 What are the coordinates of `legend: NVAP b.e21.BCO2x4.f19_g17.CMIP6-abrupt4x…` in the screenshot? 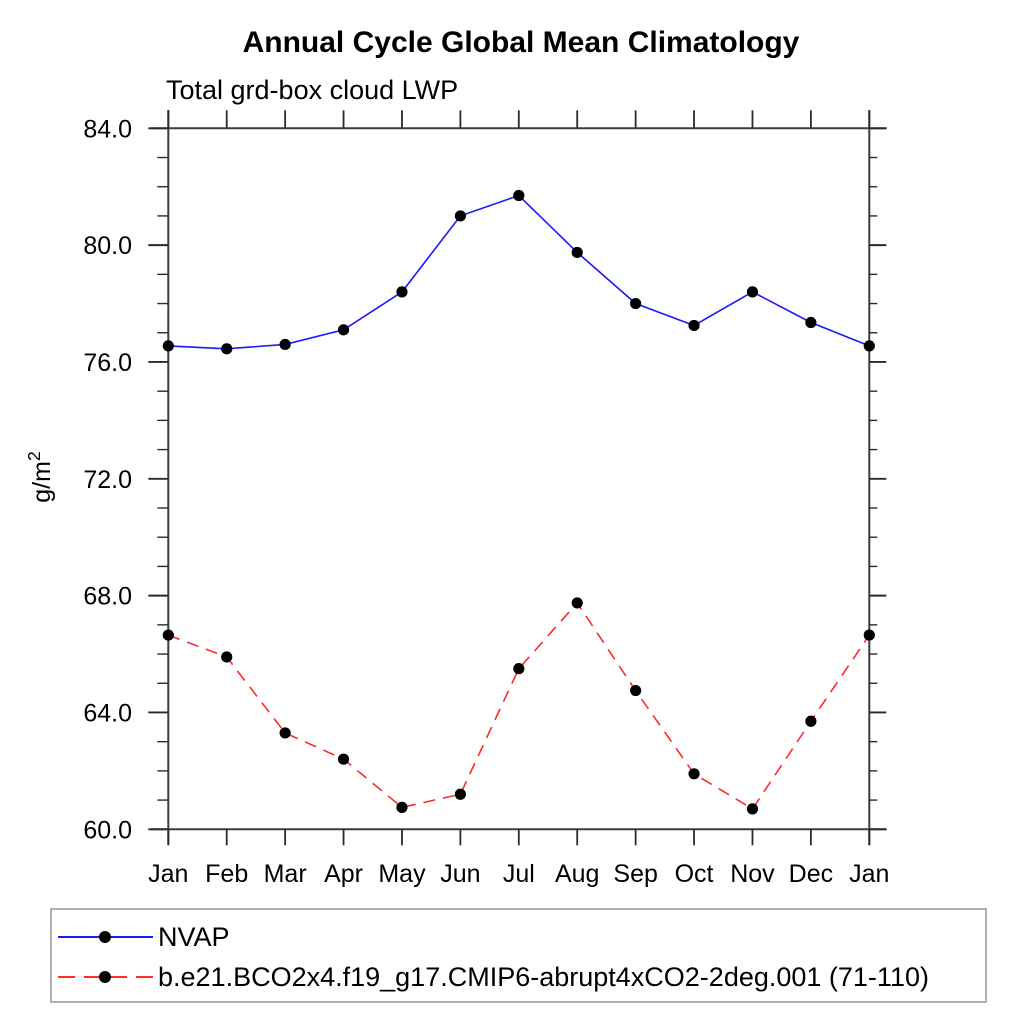 It's located at (518, 955).